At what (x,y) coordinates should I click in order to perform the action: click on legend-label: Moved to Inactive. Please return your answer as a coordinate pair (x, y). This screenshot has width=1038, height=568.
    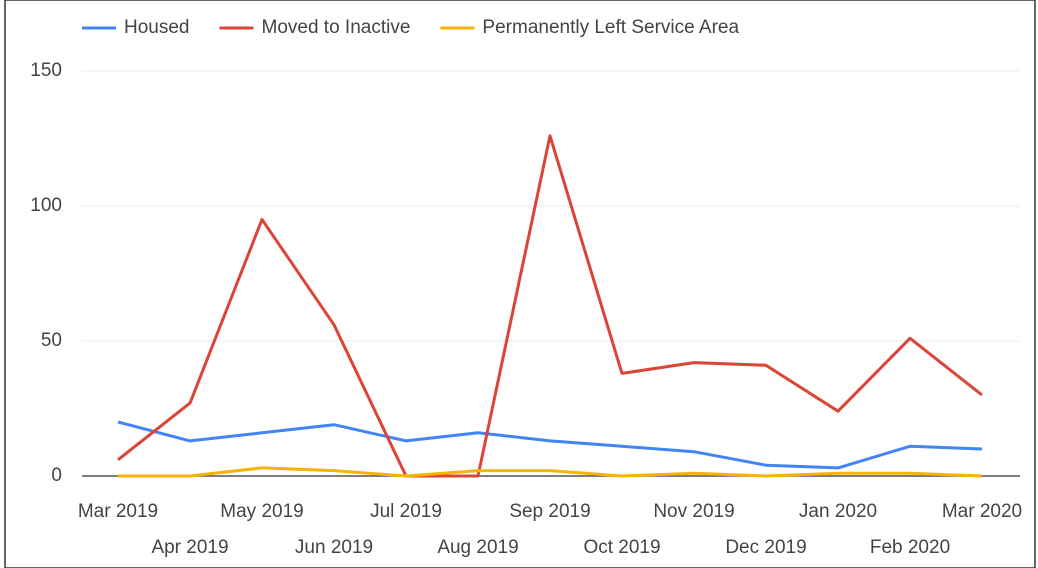
    Looking at the image, I should click on (336, 27).